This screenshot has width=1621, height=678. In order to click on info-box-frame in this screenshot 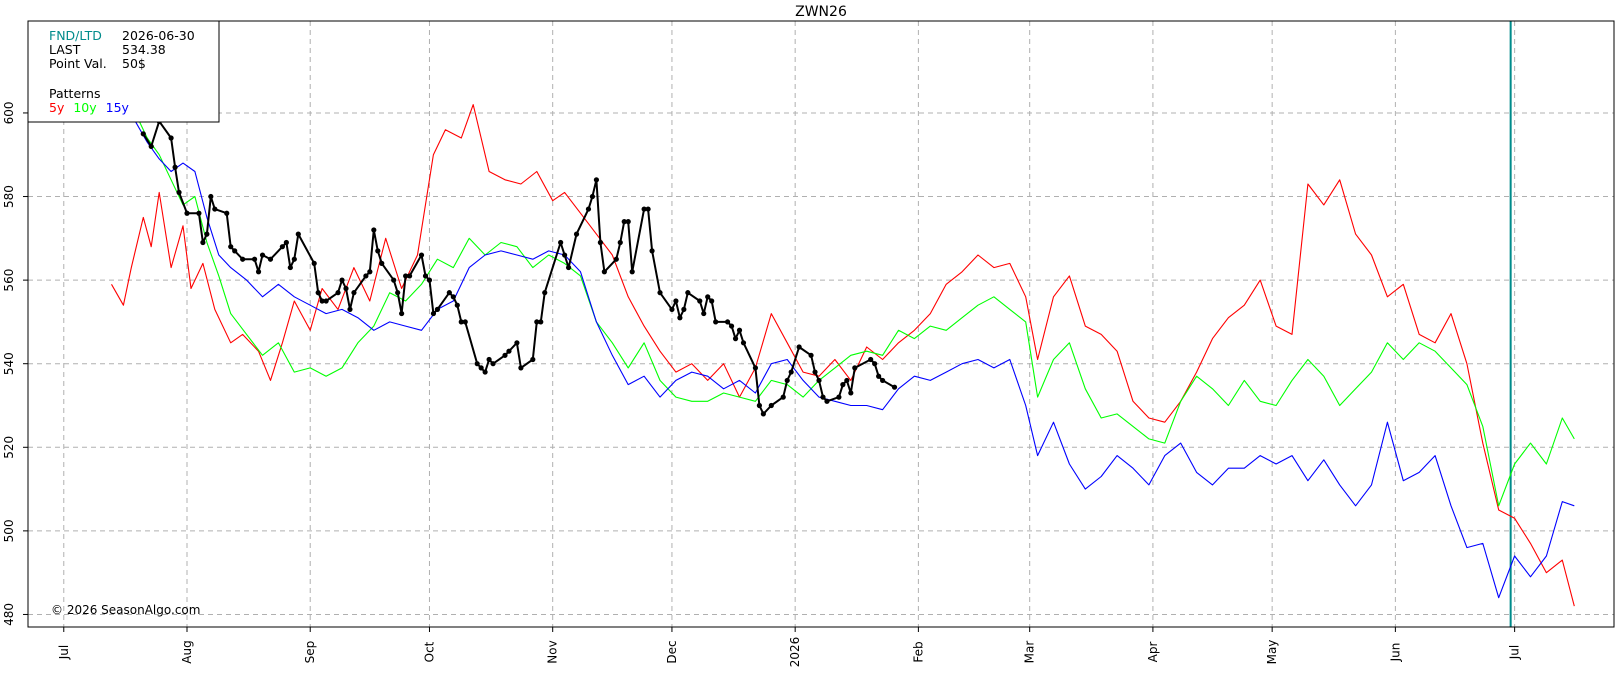, I will do `click(123, 71)`.